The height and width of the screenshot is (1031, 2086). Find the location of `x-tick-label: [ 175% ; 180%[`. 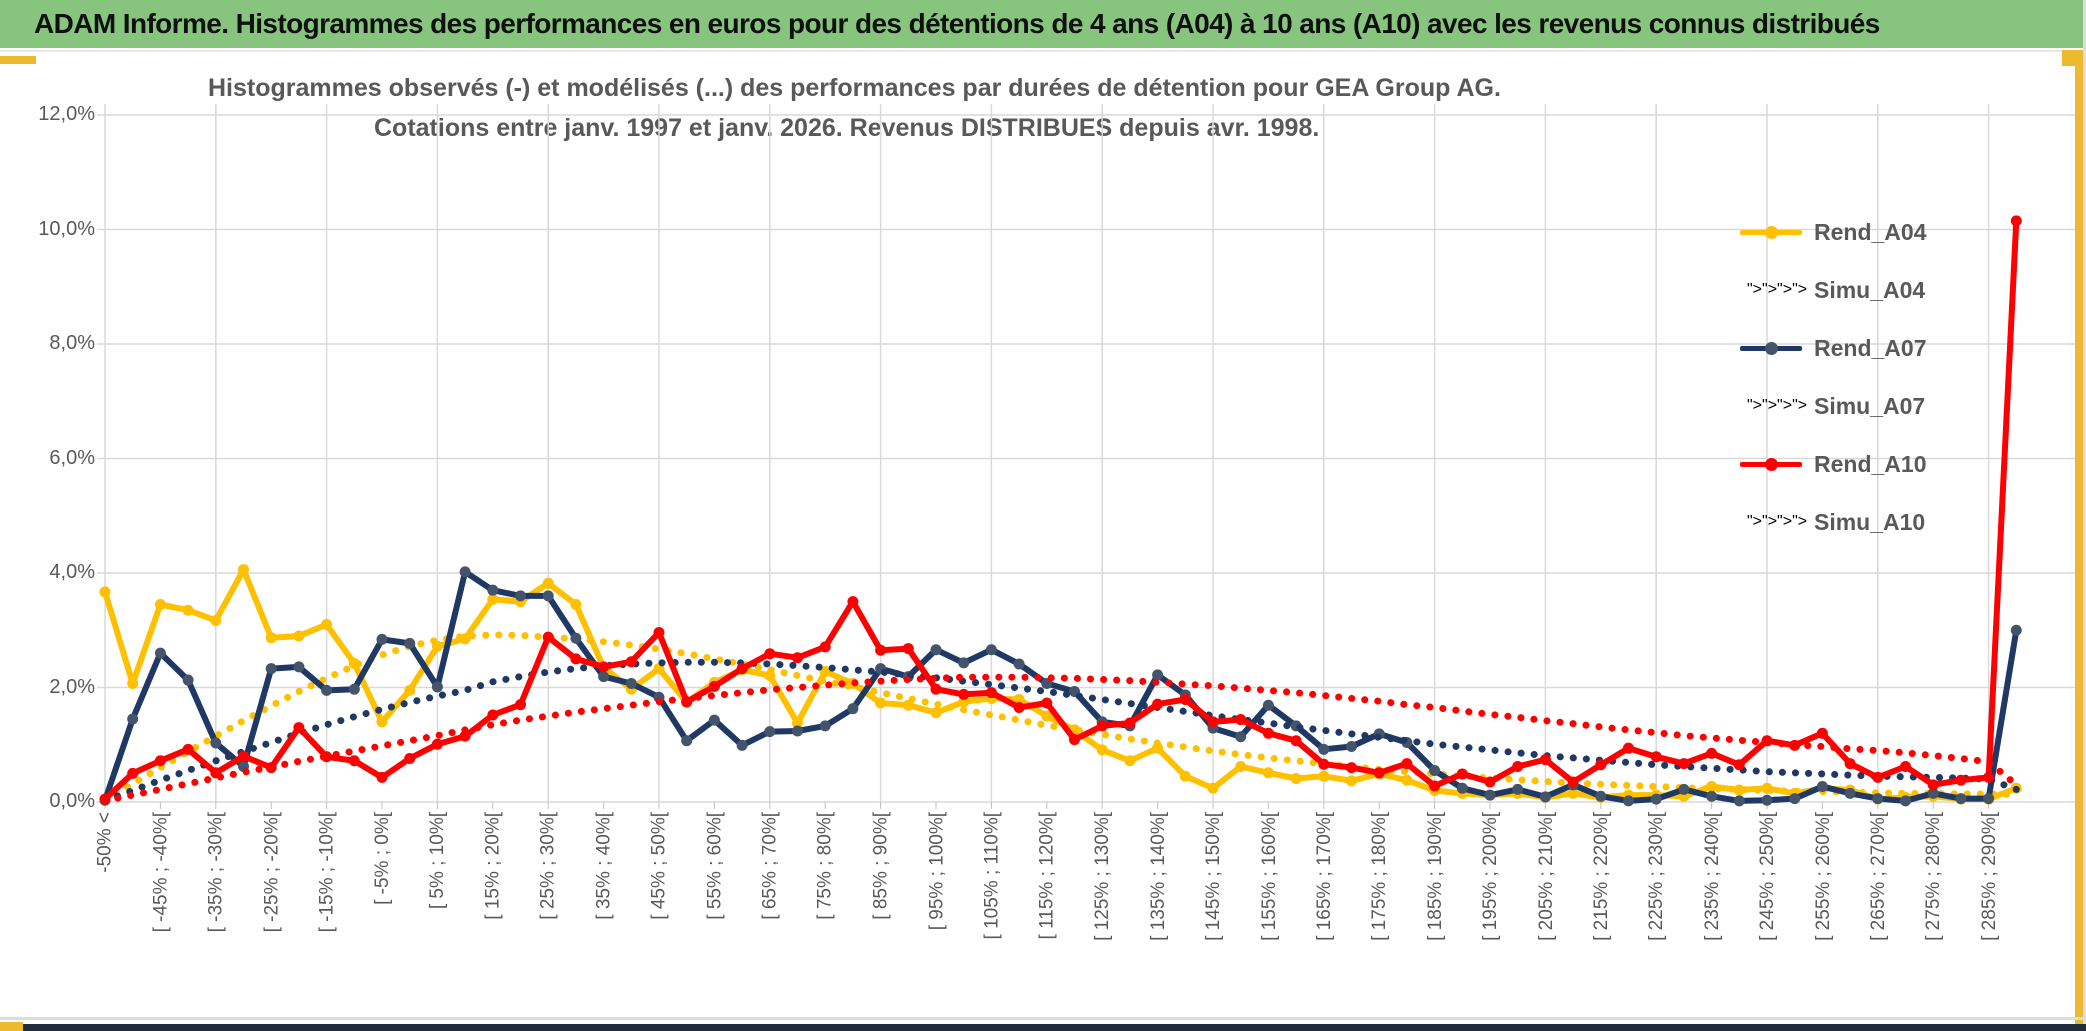

x-tick-label: [ 175% ; 180%[ is located at coordinates (1380, 876).